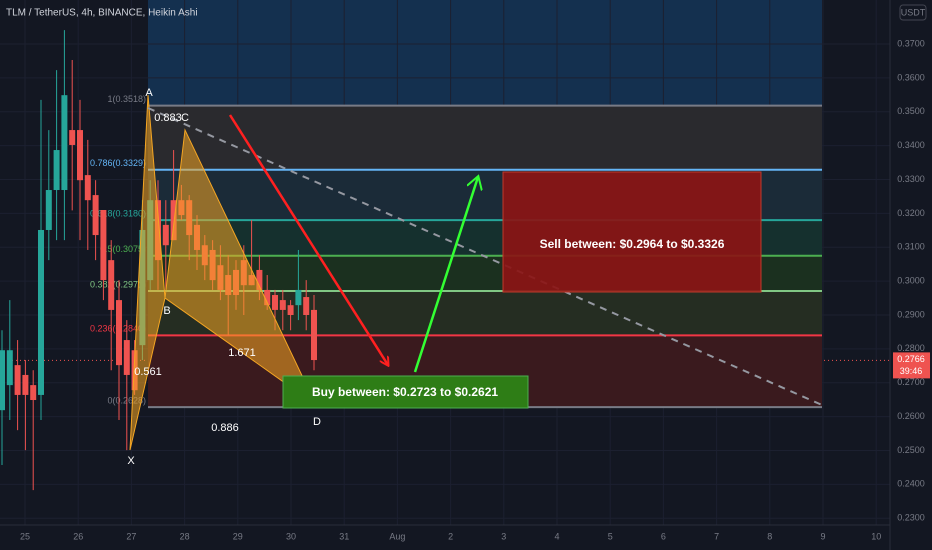  Describe the element at coordinates (238, 536) in the screenshot. I see `x-tick-label: 29` at that location.